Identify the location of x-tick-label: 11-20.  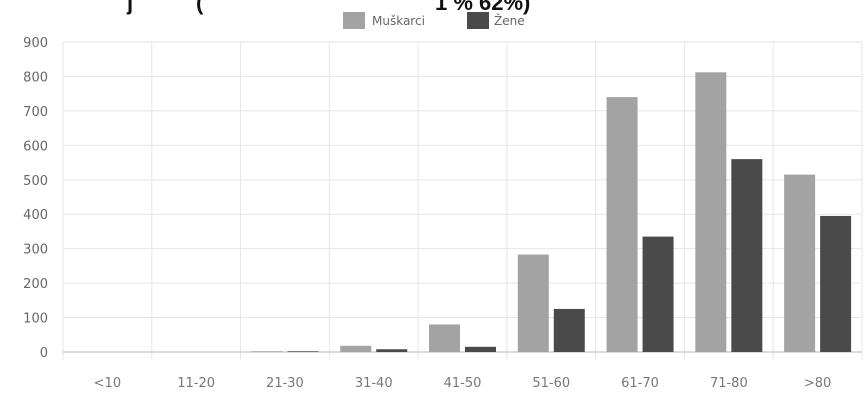
(196, 383).